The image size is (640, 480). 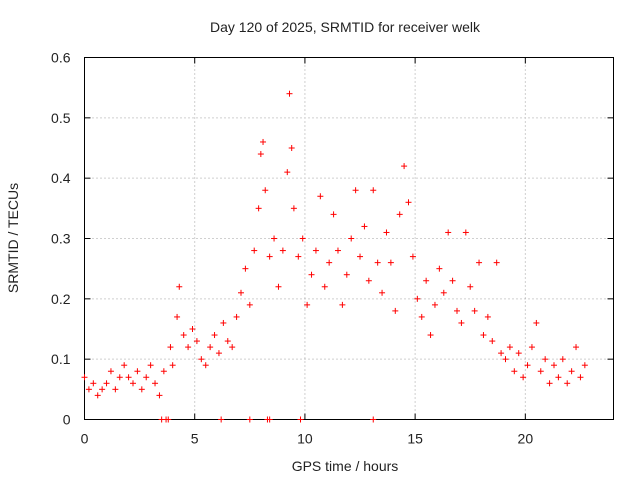 What do you see at coordinates (526, 439) in the screenshot?
I see `x-tick-label: 20` at bounding box center [526, 439].